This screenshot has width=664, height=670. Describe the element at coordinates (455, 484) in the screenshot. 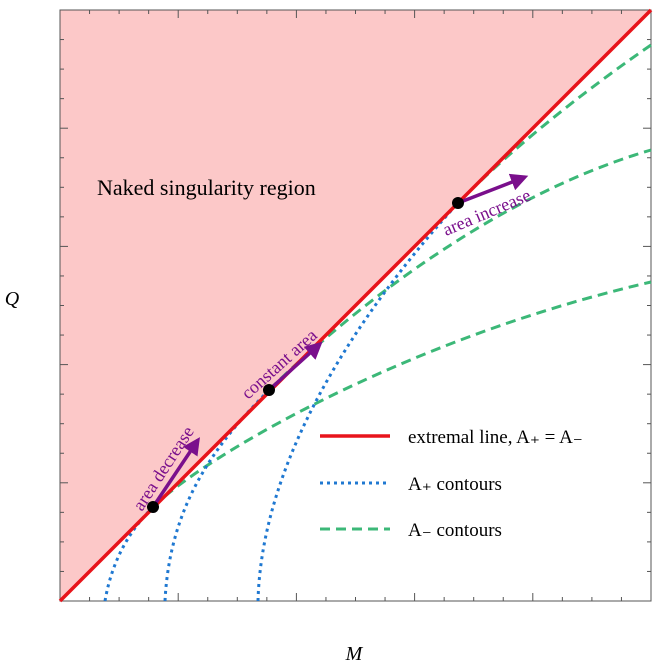

I see `legend-label: A₊ contours` at that location.